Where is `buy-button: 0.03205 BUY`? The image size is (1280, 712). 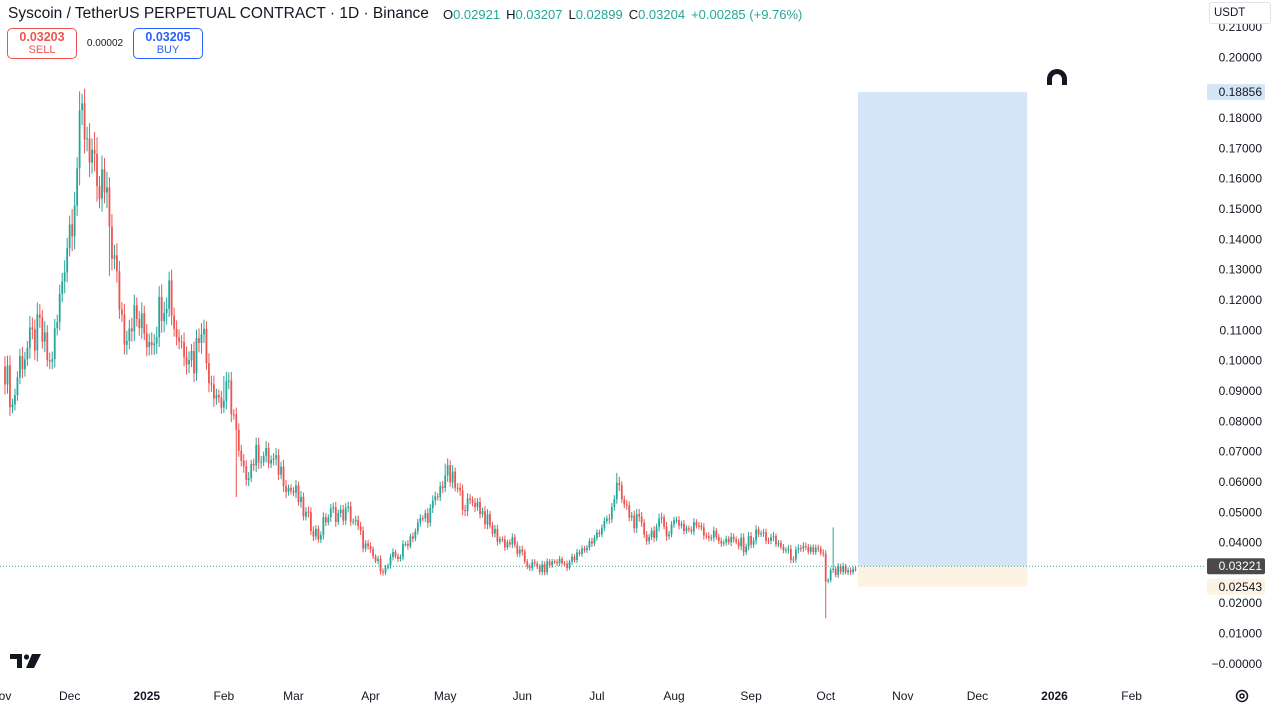 buy-button: 0.03205 BUY is located at coordinates (168, 43).